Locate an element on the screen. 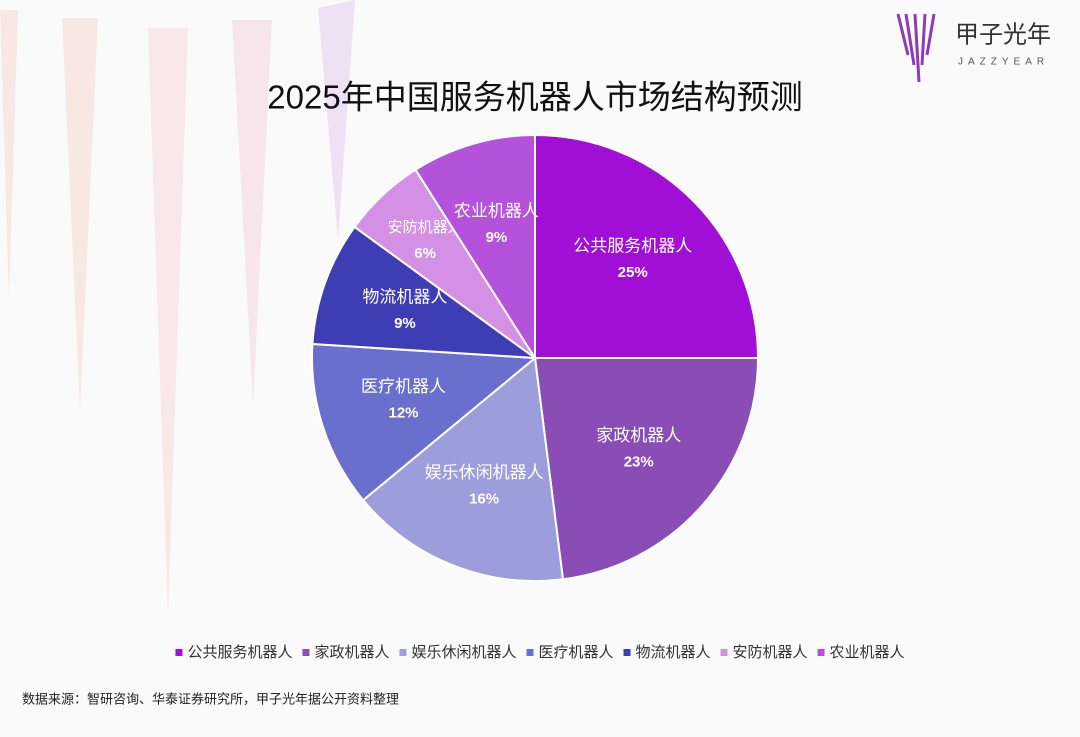  source-note: 数据来源：智研咨询、华泰证券研究所，甲子光年据公开资料整理 is located at coordinates (210, 698).